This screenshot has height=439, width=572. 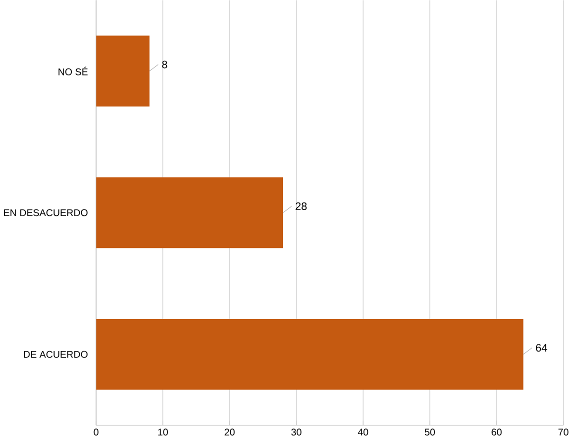 I want to click on x-tick-label: 0, so click(x=96, y=432).